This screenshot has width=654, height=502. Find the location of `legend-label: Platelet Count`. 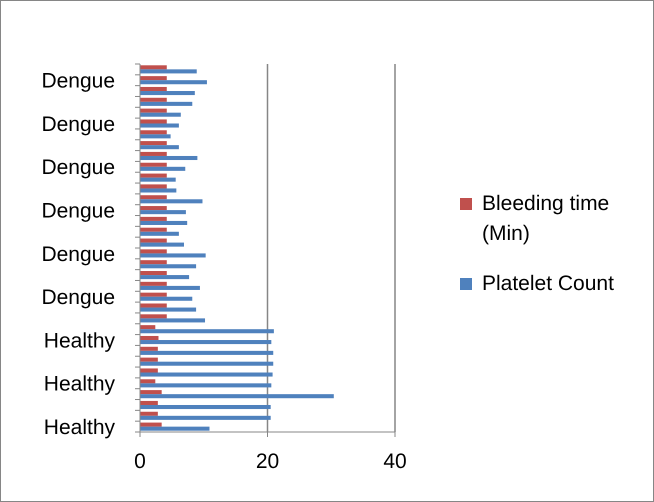

legend-label: Platelet Count is located at coordinates (548, 283).